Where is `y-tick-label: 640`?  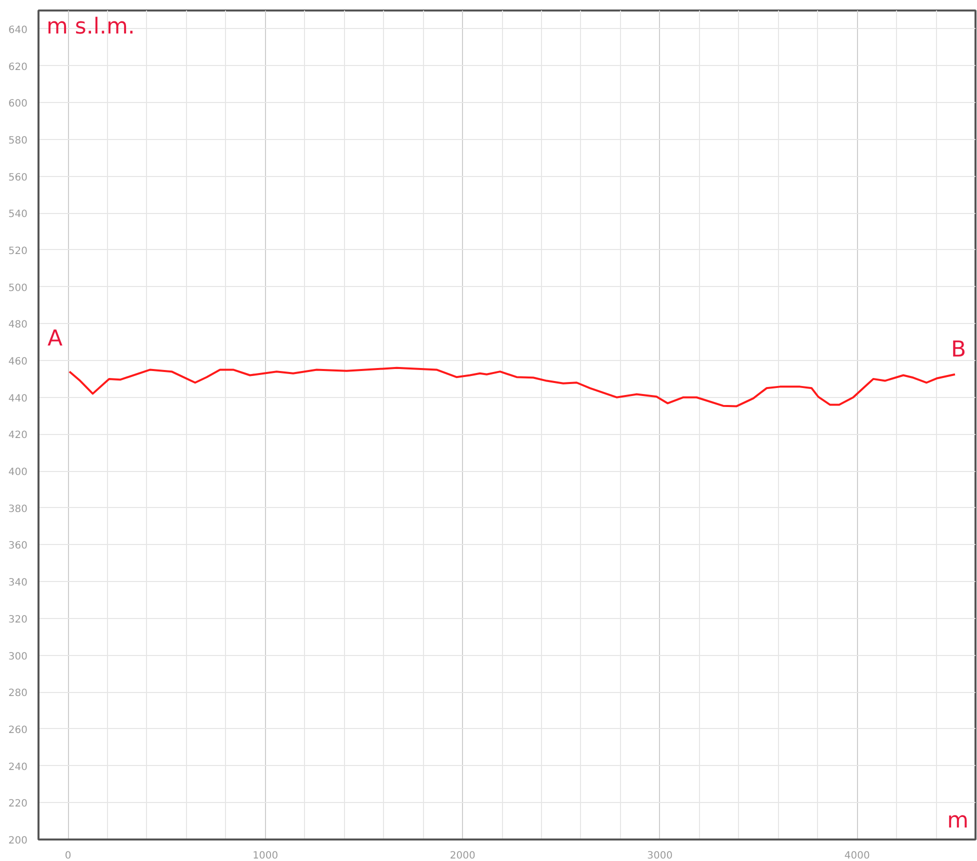 y-tick-label: 640 is located at coordinates (18, 30).